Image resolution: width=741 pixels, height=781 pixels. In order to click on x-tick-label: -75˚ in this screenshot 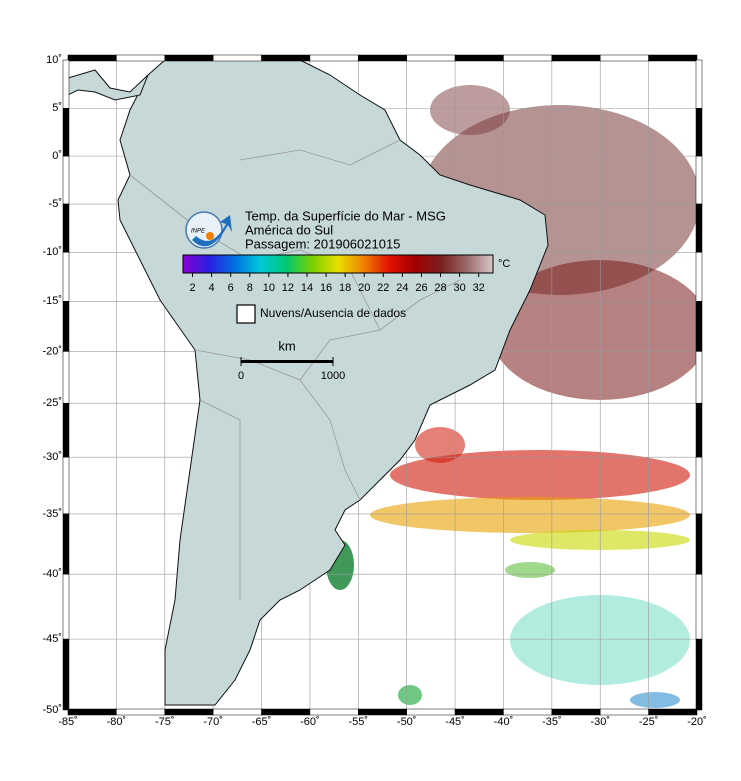, I will do `click(165, 722)`.